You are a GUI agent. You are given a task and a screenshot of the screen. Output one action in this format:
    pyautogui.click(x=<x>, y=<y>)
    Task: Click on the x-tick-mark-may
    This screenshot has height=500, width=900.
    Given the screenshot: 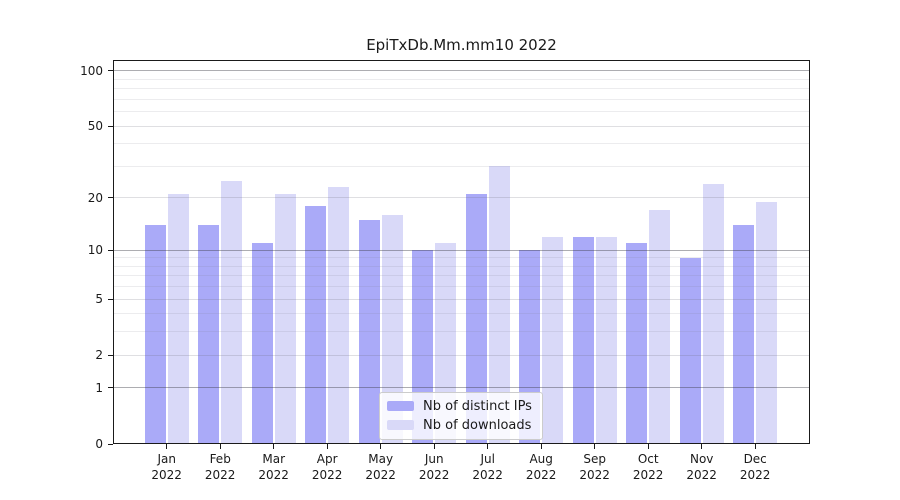 What is the action you would take?
    pyautogui.click(x=381, y=446)
    